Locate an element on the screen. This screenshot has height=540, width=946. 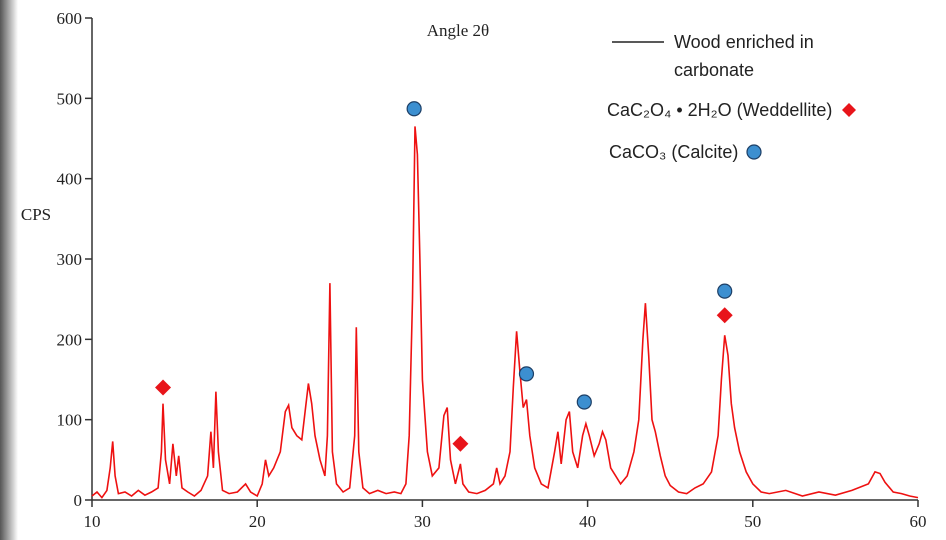
x-tick-label: 50 is located at coordinates (752, 521).